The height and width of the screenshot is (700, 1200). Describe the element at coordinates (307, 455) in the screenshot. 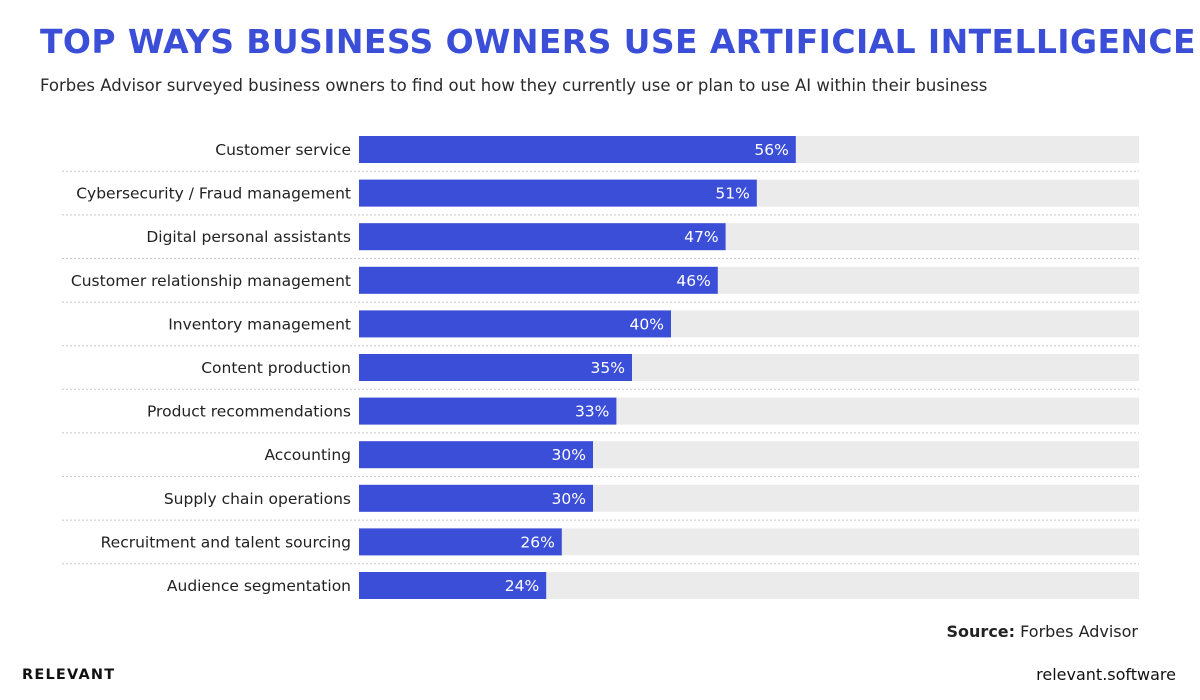

I see `category-label: Accounting` at that location.